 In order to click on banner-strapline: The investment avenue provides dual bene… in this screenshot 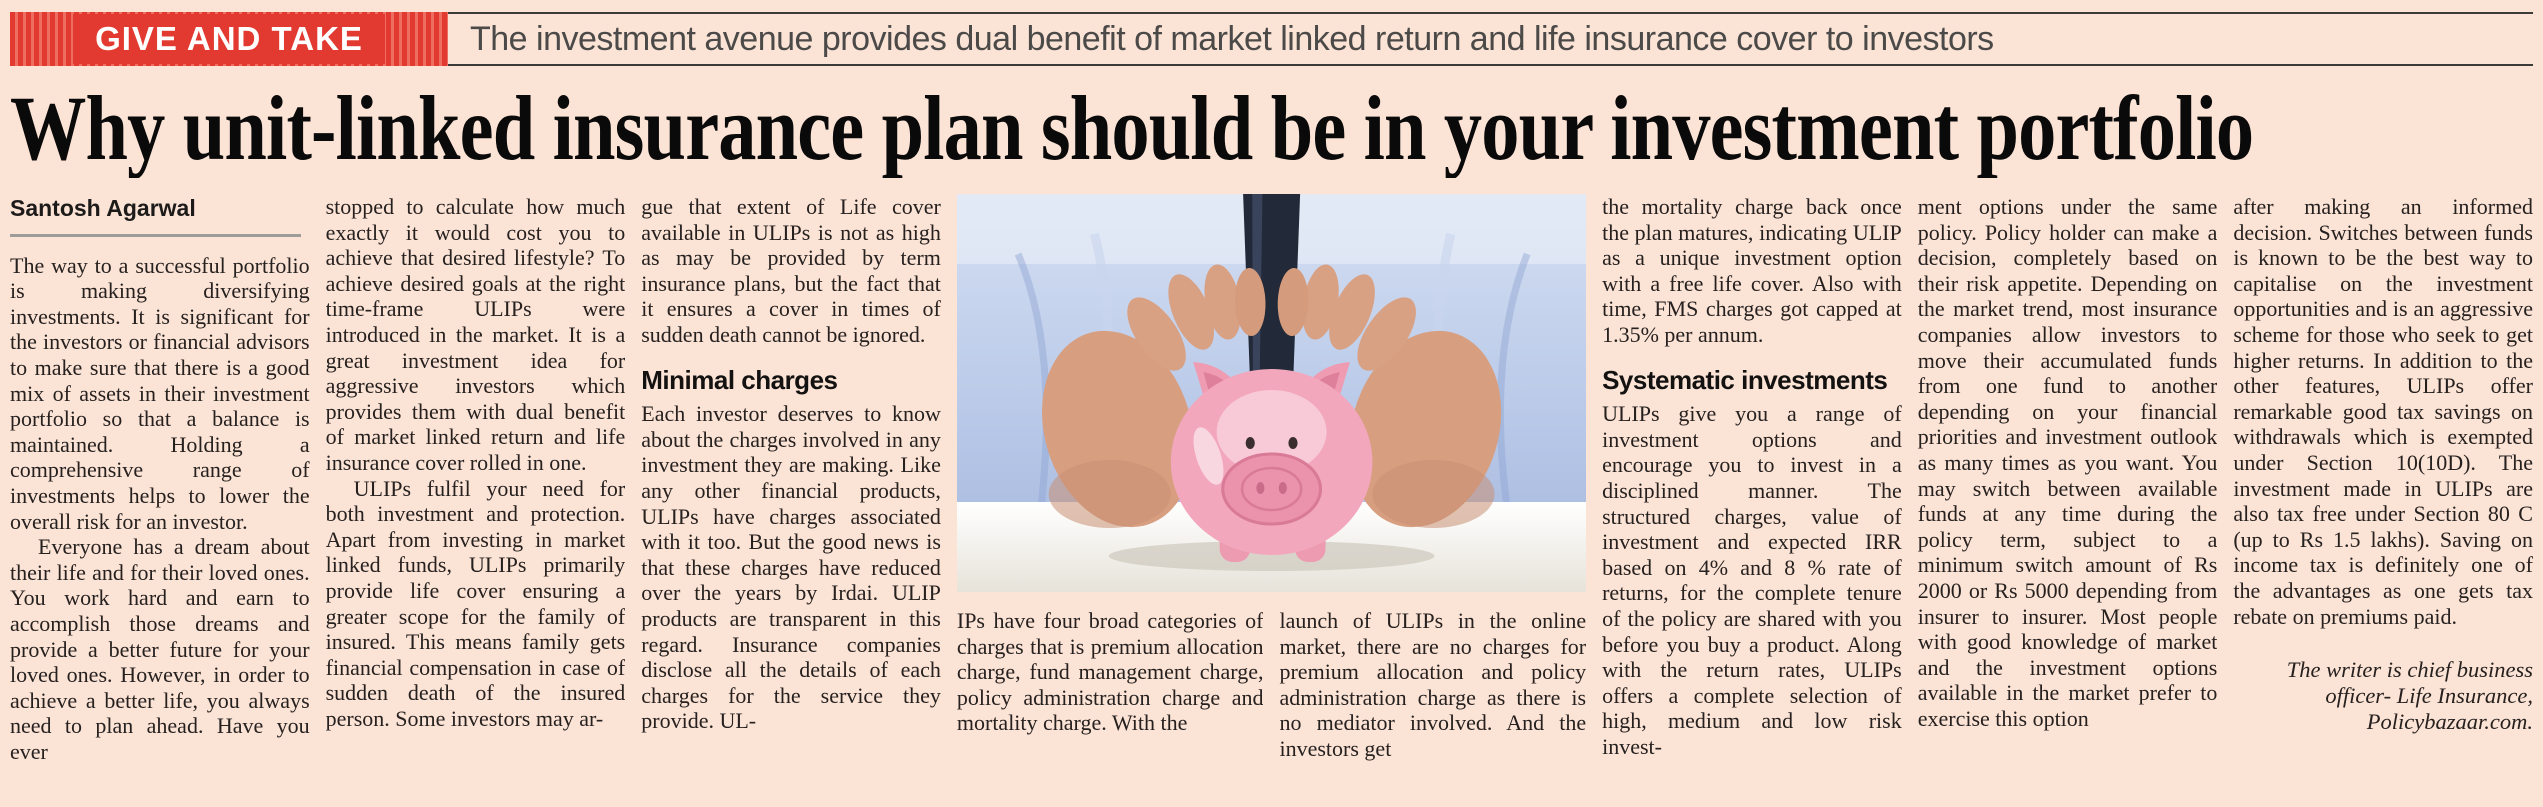, I will do `click(1490, 39)`.